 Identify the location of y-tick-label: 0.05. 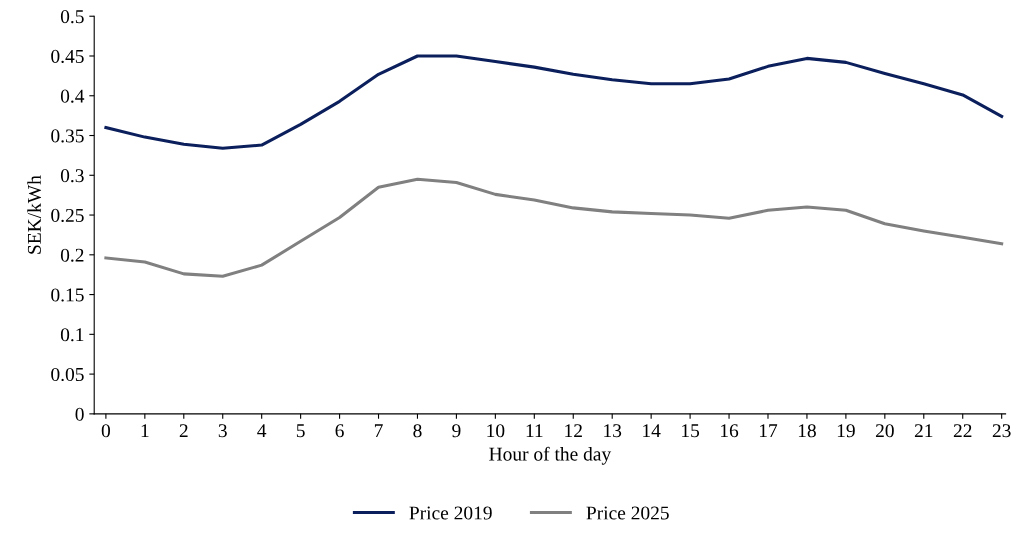
(67, 374).